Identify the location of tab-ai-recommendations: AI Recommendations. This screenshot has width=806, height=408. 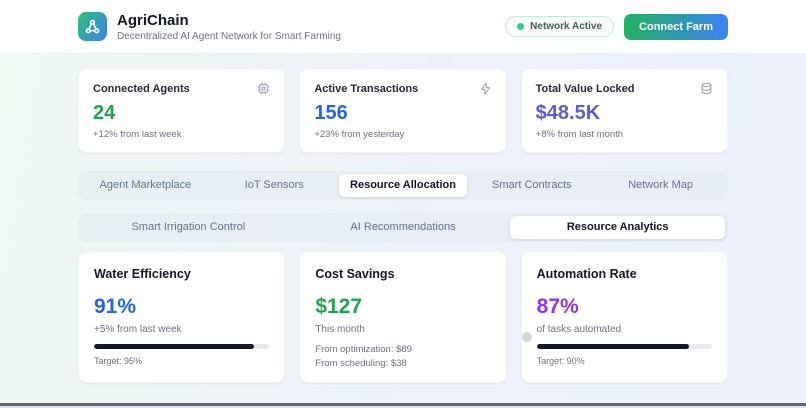
(403, 227).